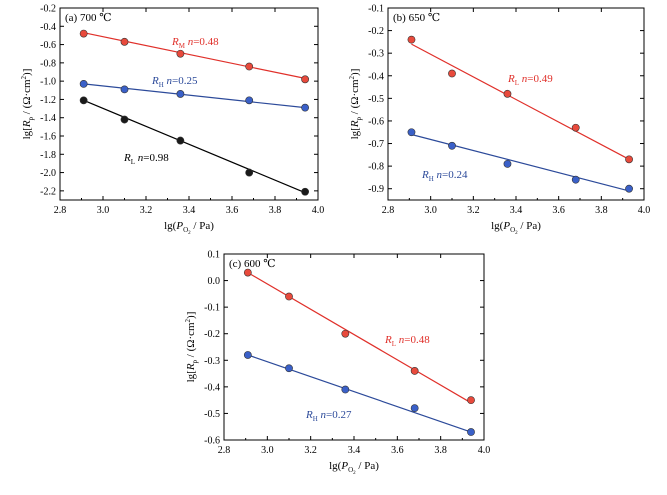  What do you see at coordinates (194, 55) in the screenshot?
I see `series-m-fit-line` at bounding box center [194, 55].